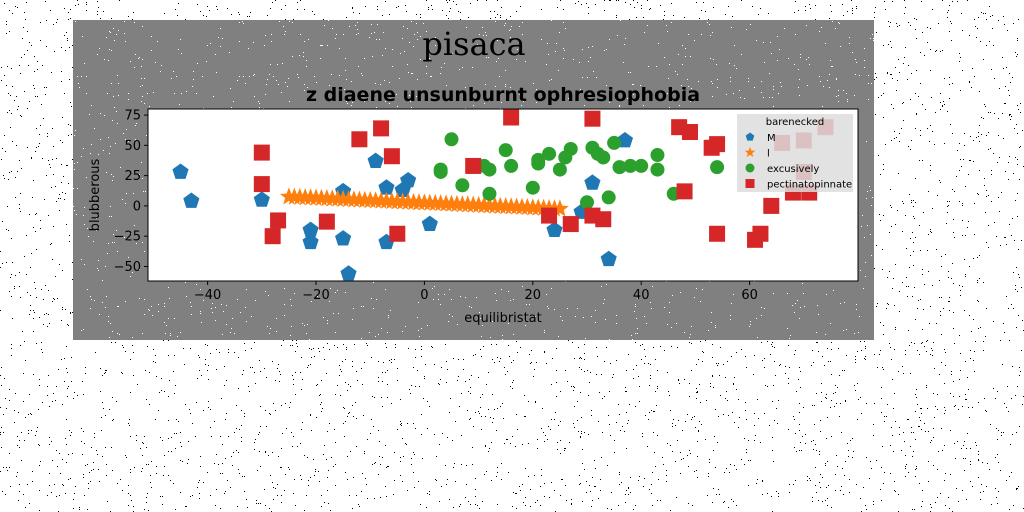 The width and height of the screenshot is (1024, 512). Describe the element at coordinates (768, 154) in the screenshot. I see `legend-label-2: l` at that location.